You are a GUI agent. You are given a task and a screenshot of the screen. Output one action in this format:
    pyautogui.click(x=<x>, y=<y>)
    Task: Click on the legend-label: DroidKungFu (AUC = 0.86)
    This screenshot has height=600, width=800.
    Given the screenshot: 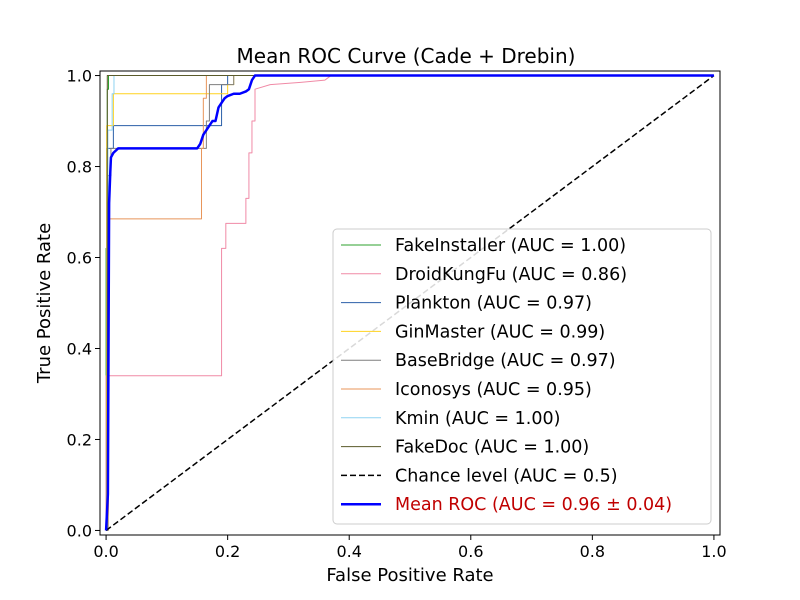 What is the action you would take?
    pyautogui.click(x=511, y=275)
    